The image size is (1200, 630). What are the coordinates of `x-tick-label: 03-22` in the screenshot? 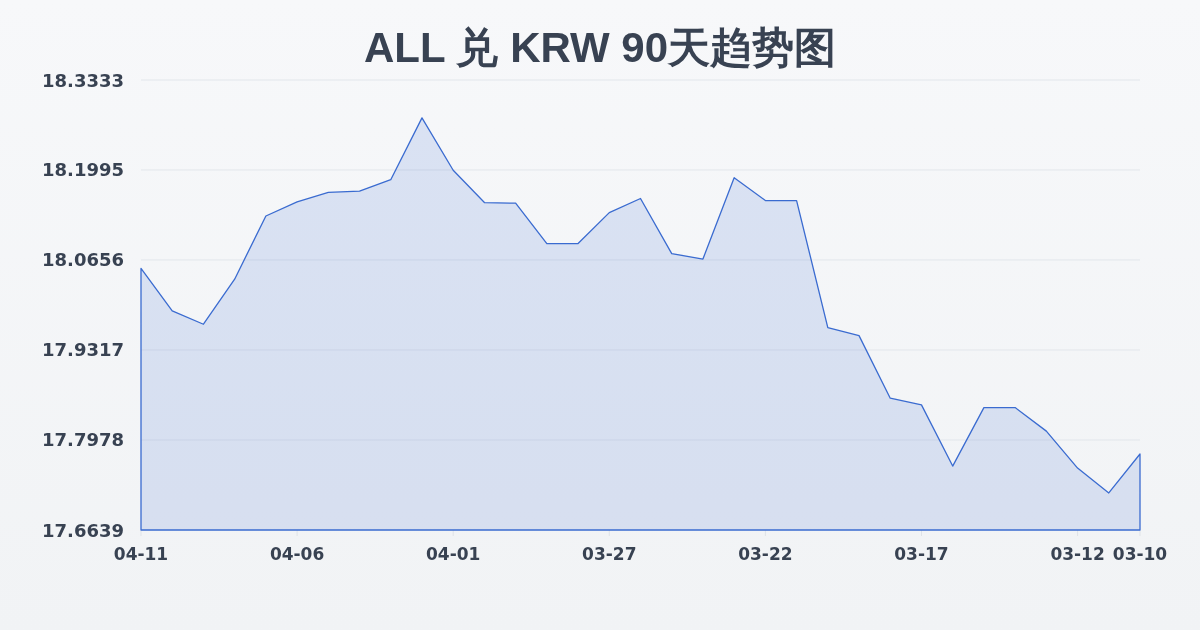 It's located at (765, 554).